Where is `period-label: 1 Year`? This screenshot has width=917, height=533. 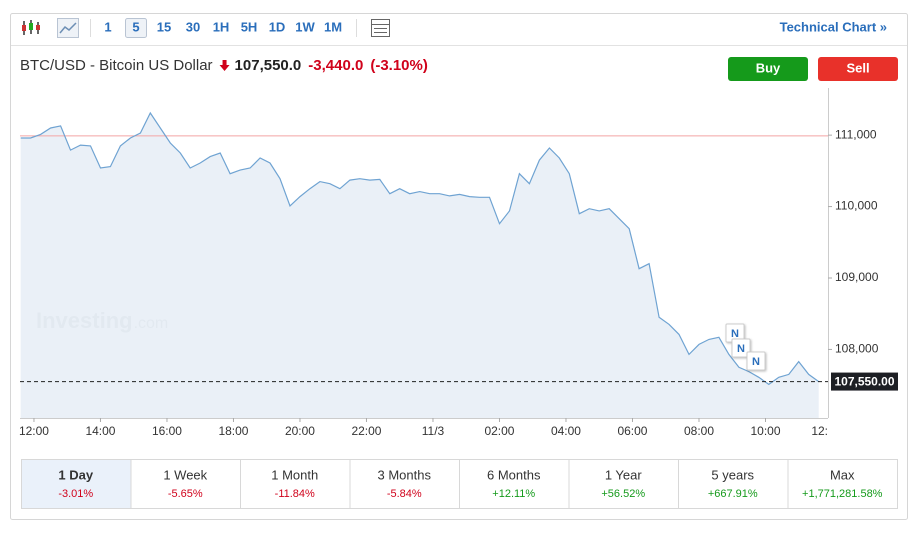 period-label: 1 Year is located at coordinates (624, 474).